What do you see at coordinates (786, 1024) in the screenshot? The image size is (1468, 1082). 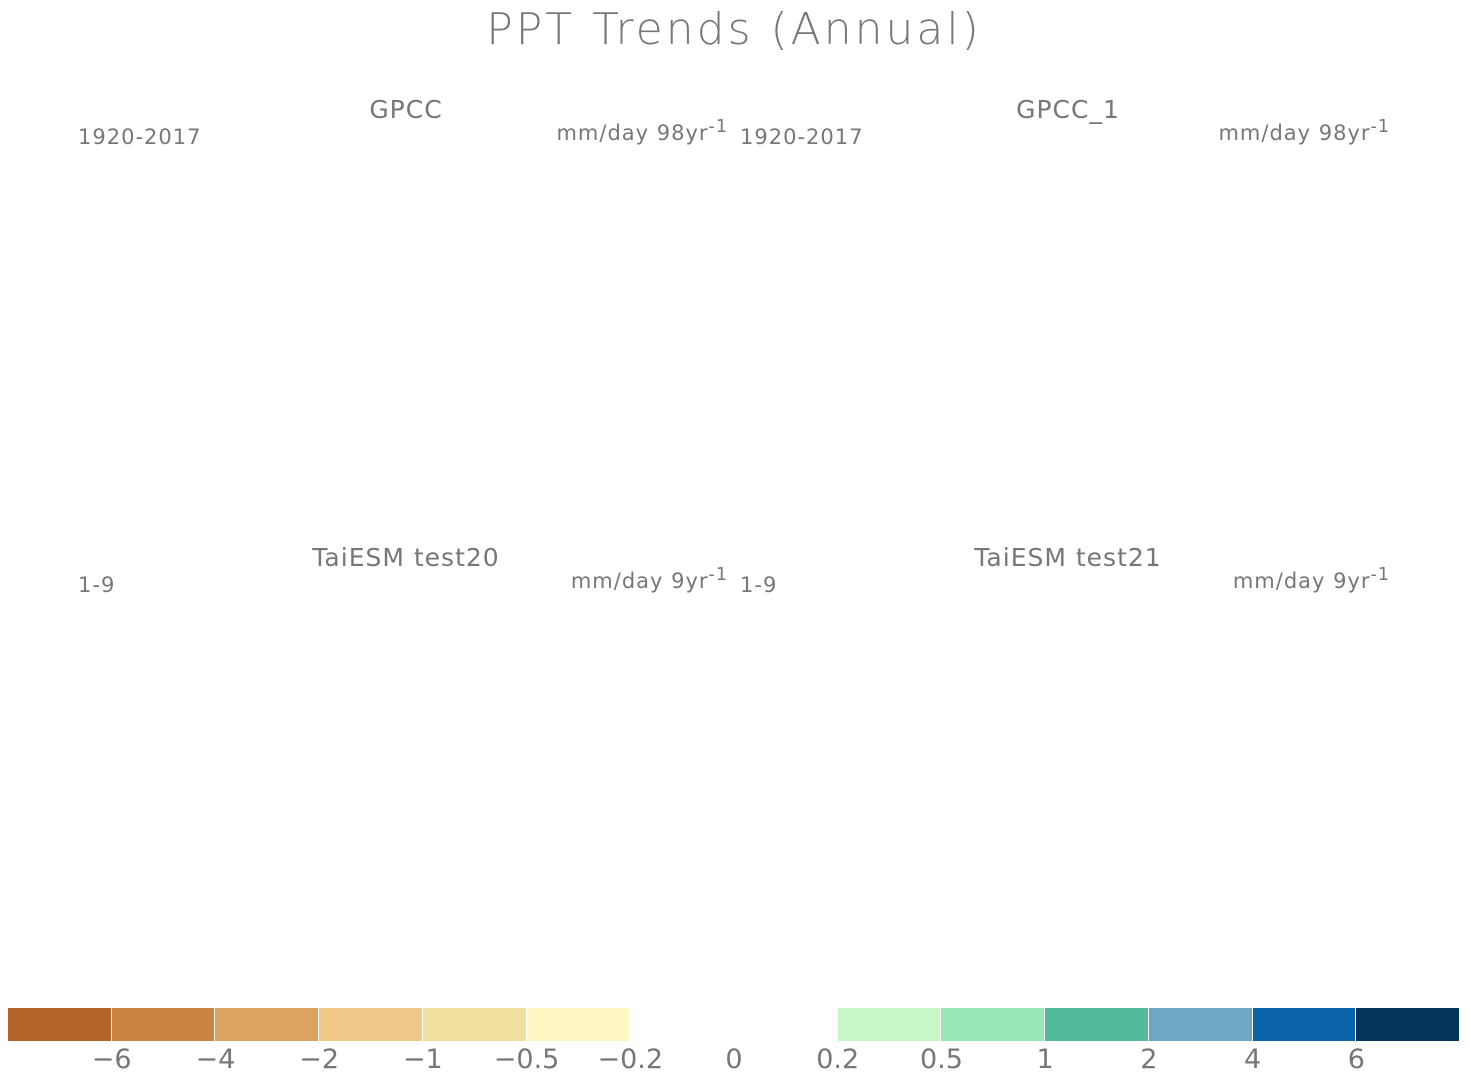 I see `colorbar-swatch` at bounding box center [786, 1024].